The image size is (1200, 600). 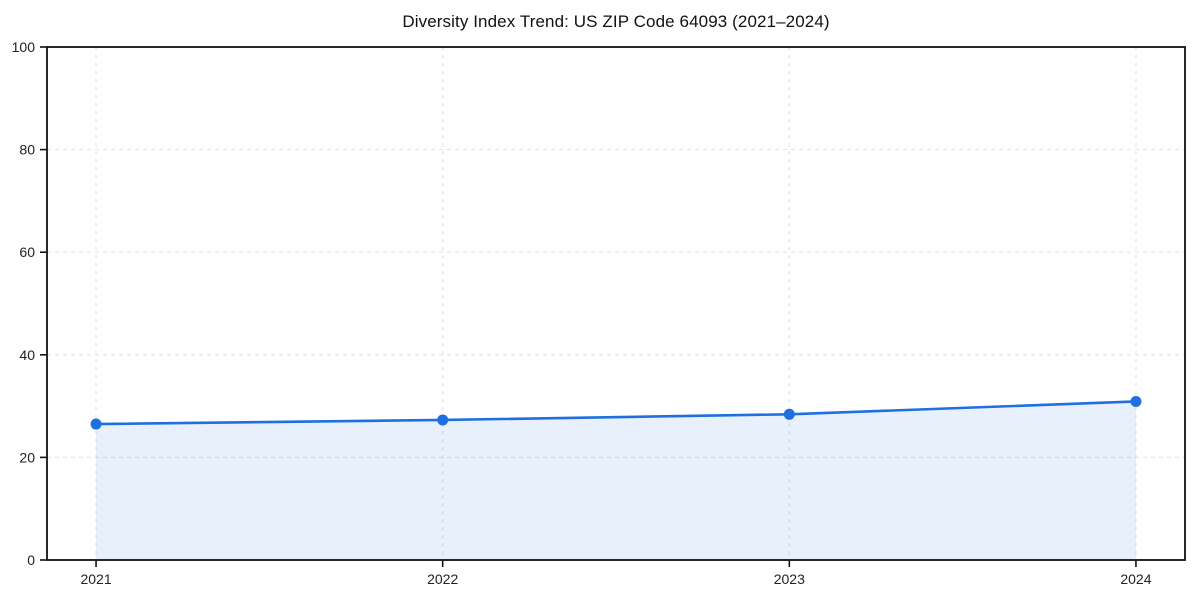 What do you see at coordinates (24, 47) in the screenshot?
I see `y-tick-label: 100` at bounding box center [24, 47].